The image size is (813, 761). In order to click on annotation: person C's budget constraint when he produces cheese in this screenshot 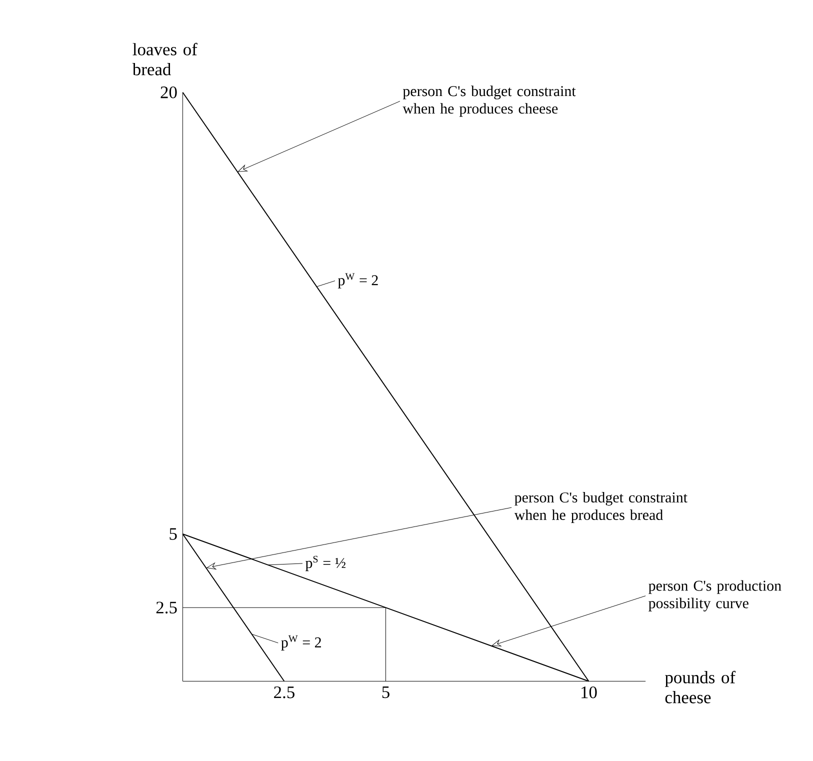, I will do `click(489, 101)`.